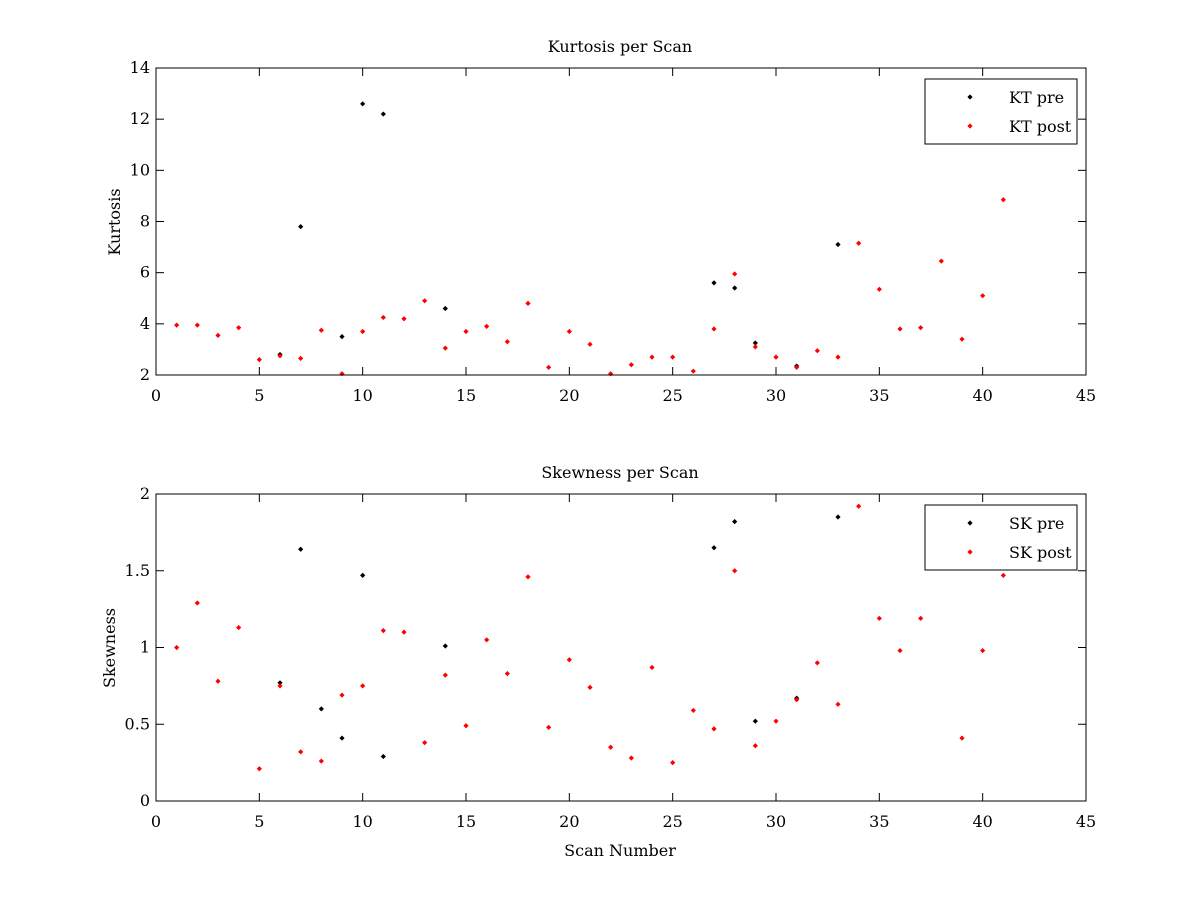  Describe the element at coordinates (672, 821) in the screenshot. I see `skewness-x-tick-label: 25` at that location.